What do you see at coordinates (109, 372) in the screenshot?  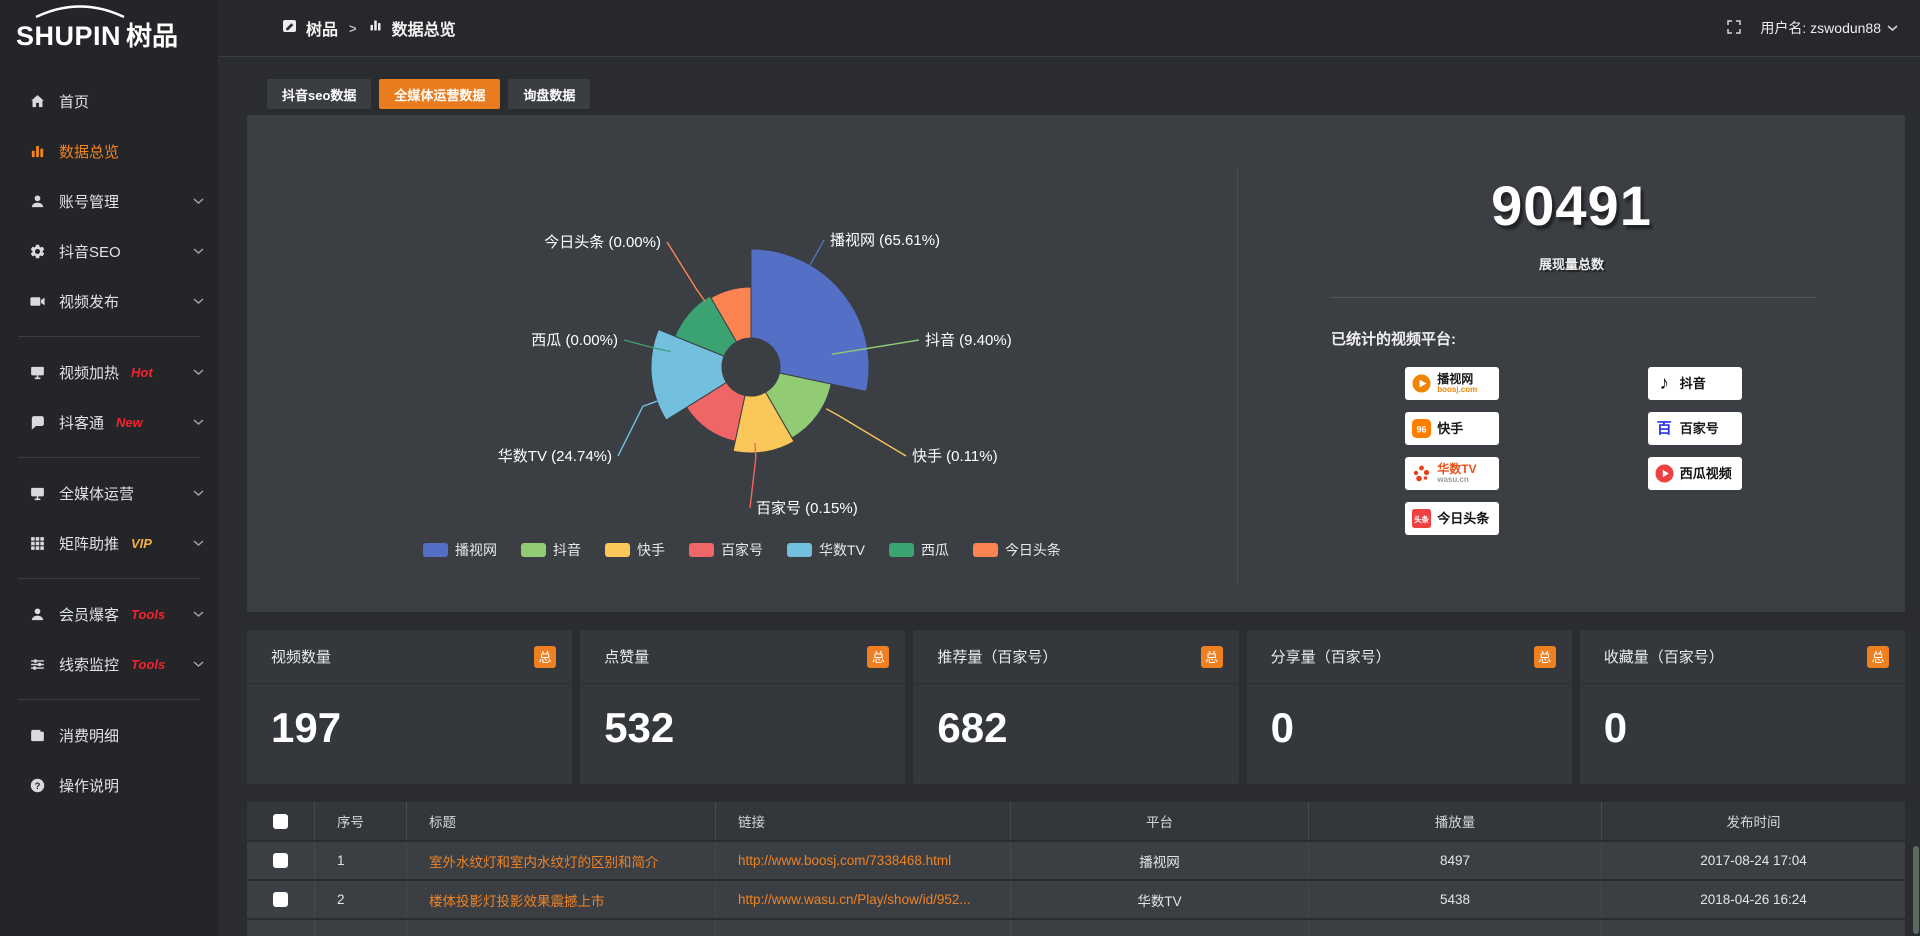 I see `sidebar-item-video-heating: 视频加热 Hot` at bounding box center [109, 372].